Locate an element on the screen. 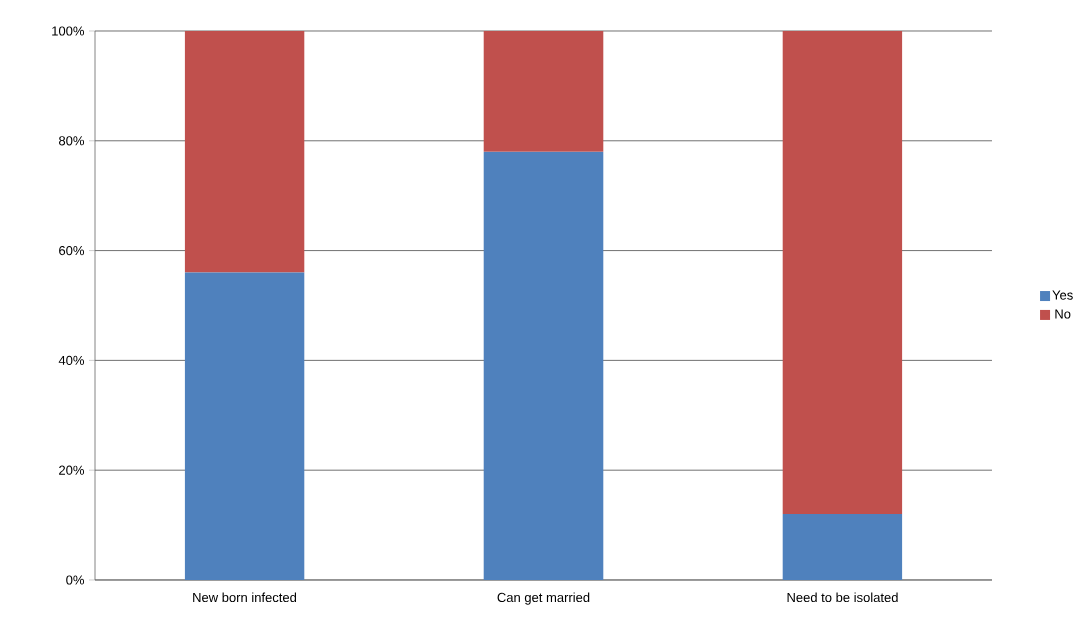 This screenshot has width=1080, height=628. y-tick-label: 100% is located at coordinates (68, 31).